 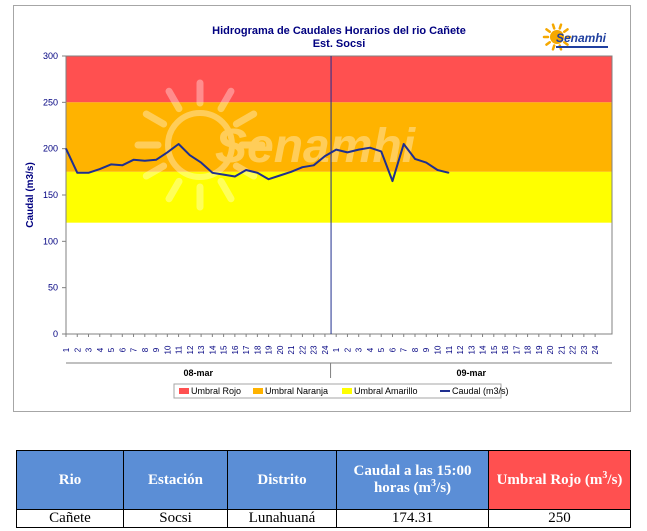 I want to click on y-tick-label: 150, so click(x=50, y=195).